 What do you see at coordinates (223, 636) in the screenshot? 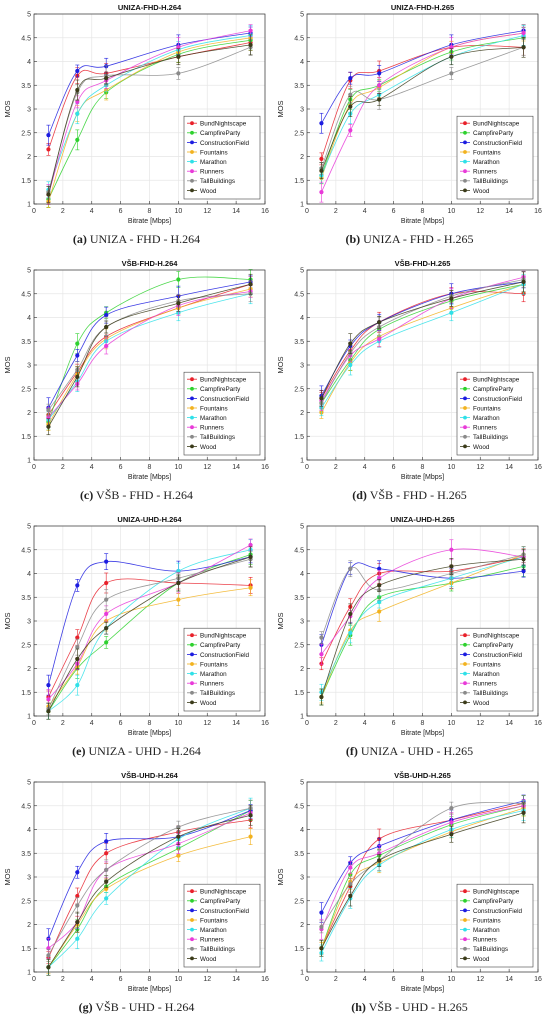
I see `legend-label: BundNightscape` at bounding box center [223, 636].